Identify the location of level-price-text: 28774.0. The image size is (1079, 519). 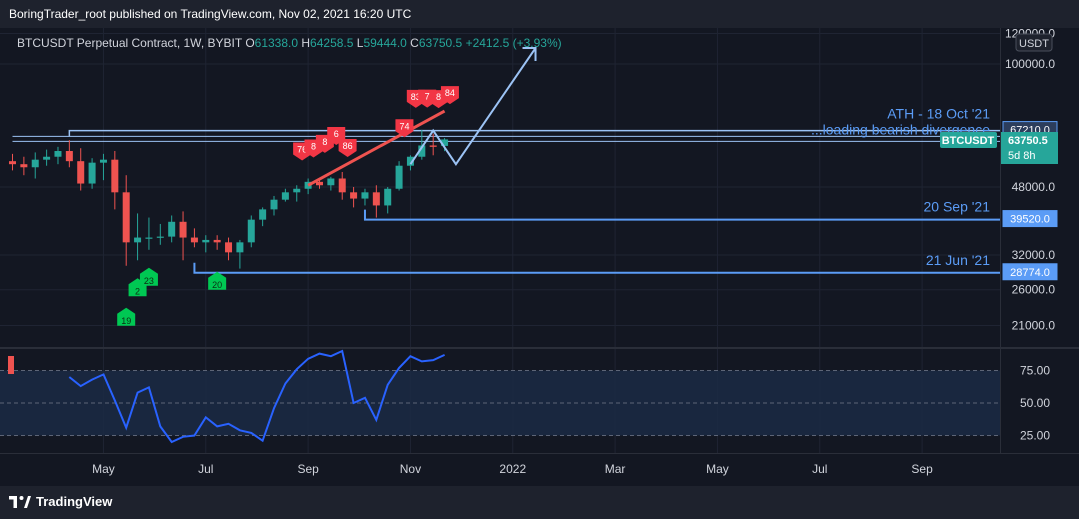
(1030, 273).